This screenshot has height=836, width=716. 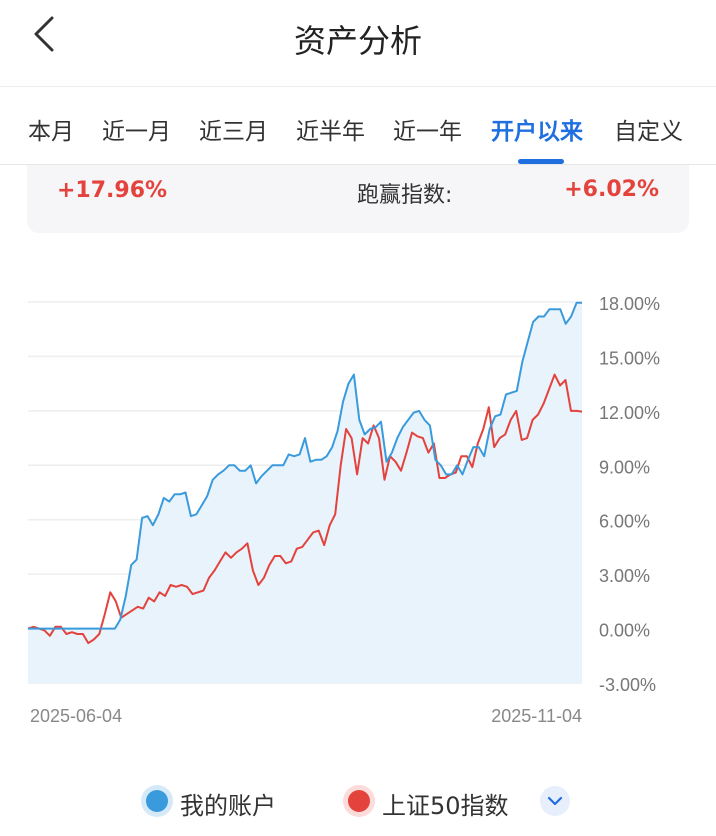 I want to click on legend-expand-button, so click(x=555, y=801).